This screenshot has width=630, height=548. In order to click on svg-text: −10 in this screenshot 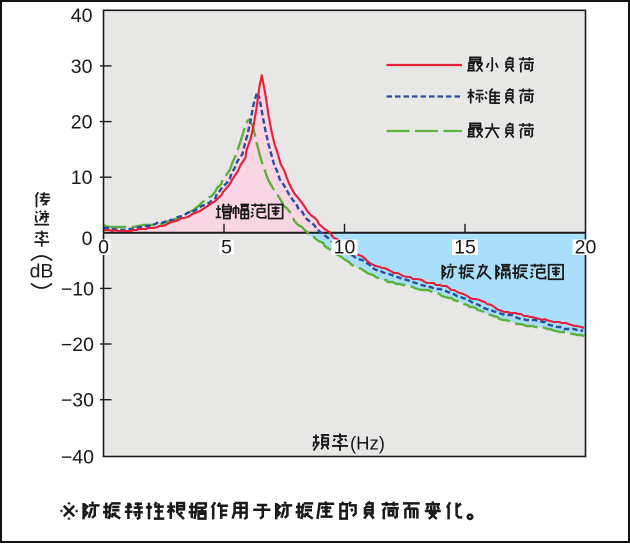, I will do `click(77, 289)`.